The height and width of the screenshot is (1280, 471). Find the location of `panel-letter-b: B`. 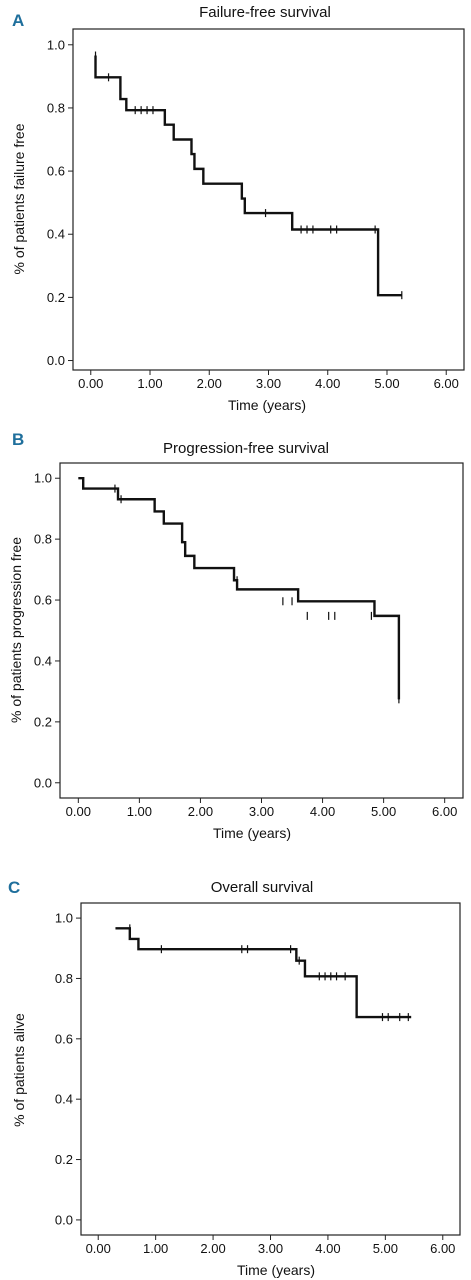

panel-letter-b: B is located at coordinates (18, 439).